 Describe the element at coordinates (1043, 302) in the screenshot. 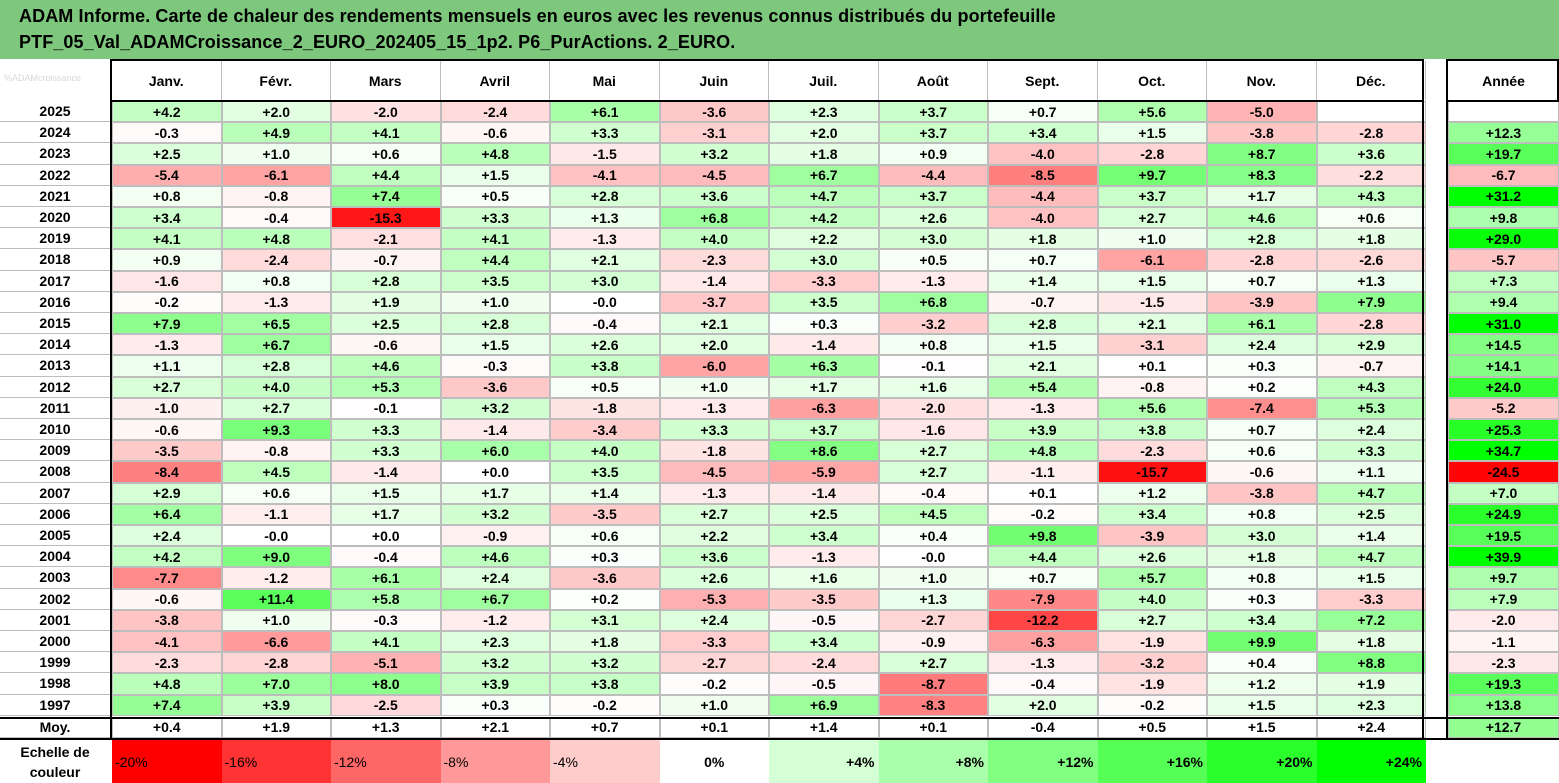

I see `month-return-cell: -0.7` at that location.